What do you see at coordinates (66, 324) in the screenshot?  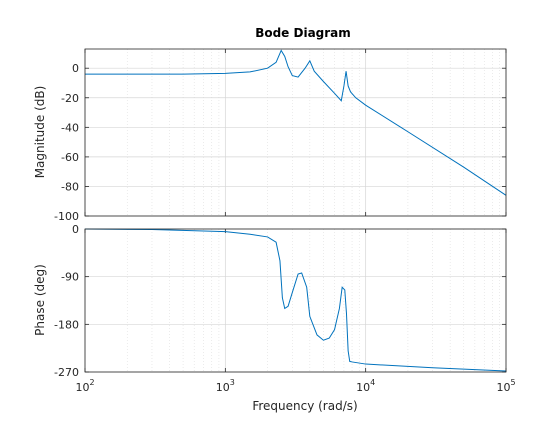 I see `phase-y-tick-label: -180` at bounding box center [66, 324].